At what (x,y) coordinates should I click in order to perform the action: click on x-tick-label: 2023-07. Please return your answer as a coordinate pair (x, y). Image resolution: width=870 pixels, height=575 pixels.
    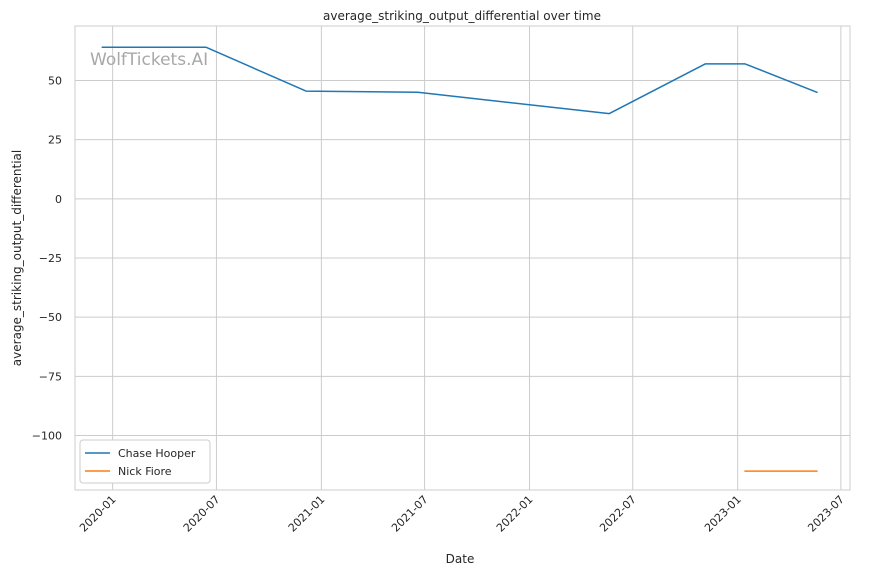
    Looking at the image, I should click on (826, 514).